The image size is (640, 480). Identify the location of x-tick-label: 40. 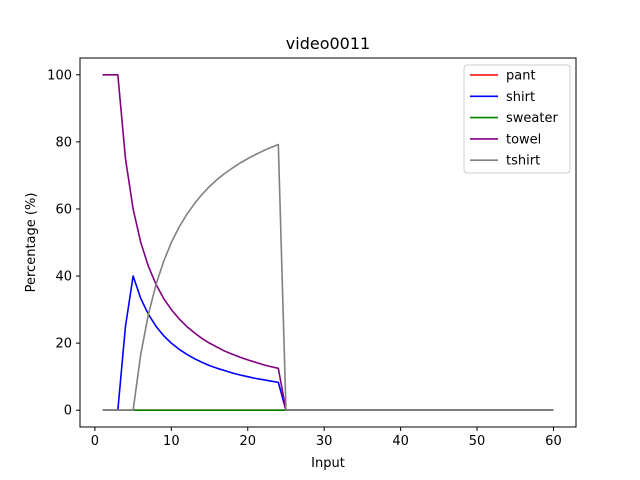
(400, 441).